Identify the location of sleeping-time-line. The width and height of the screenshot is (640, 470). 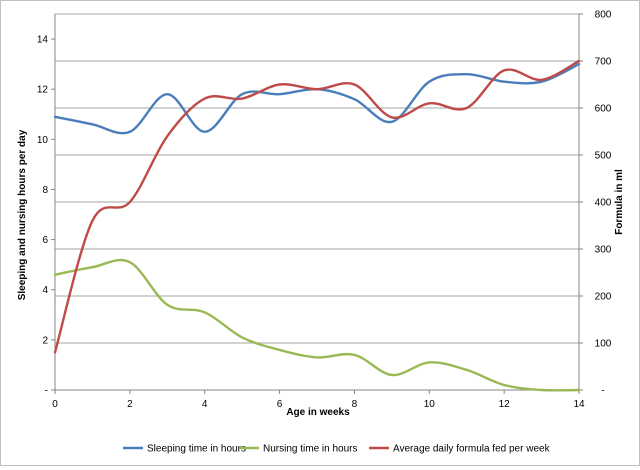
(317, 98).